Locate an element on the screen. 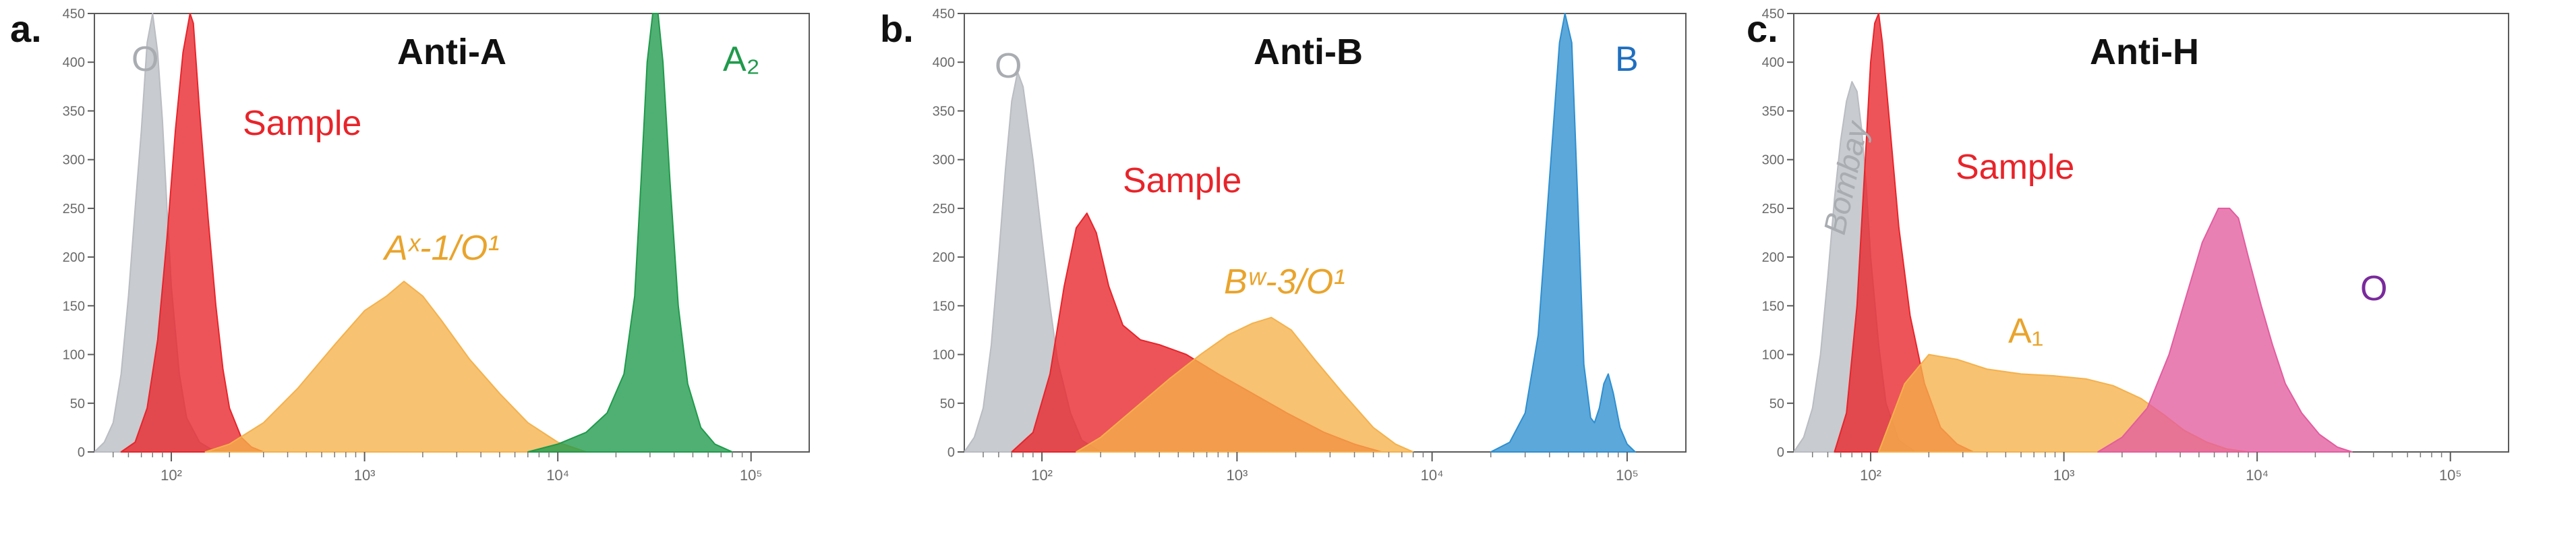 This screenshot has width=2576, height=543. panel-letter: c. is located at coordinates (1762, 28).